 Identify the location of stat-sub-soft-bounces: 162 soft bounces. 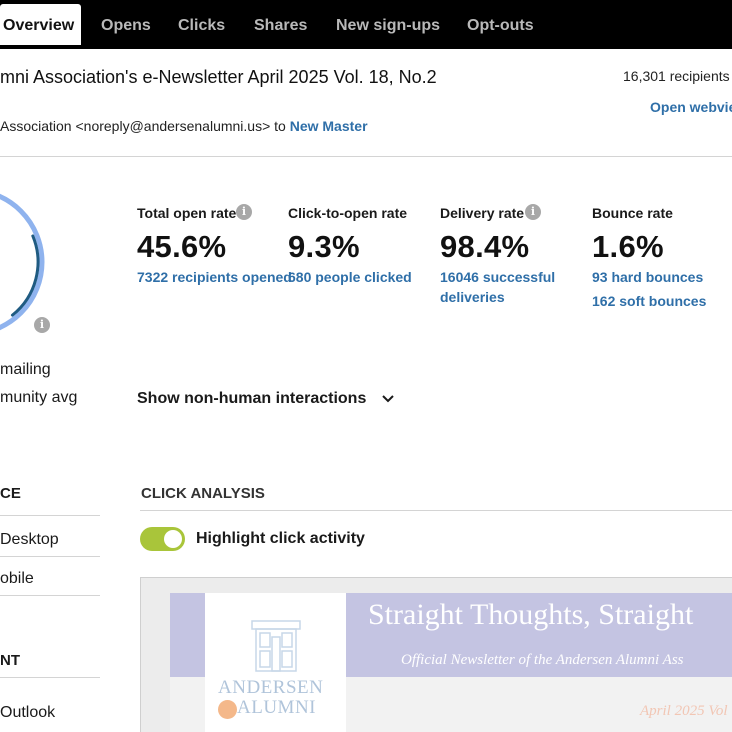
(649, 301).